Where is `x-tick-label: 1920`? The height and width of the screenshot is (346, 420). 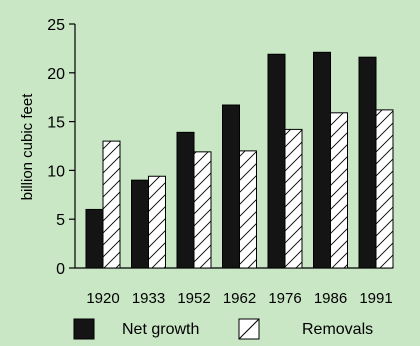
x-tick-label: 1920 is located at coordinates (102, 298).